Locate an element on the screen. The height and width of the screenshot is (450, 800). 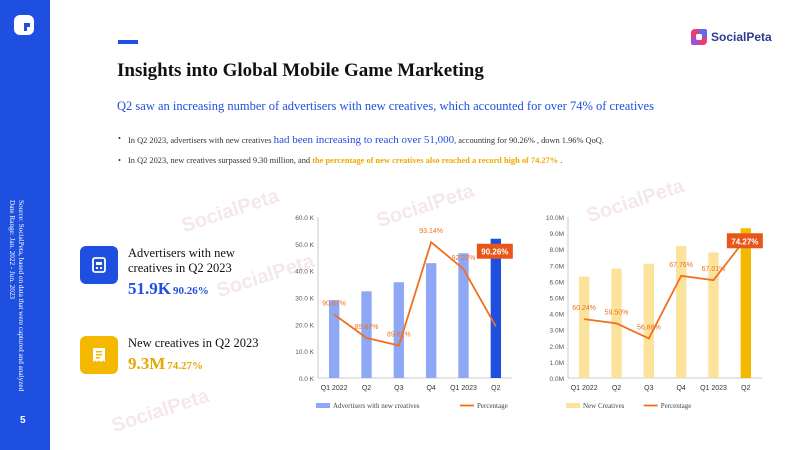
stat-value: 9.3M is located at coordinates (147, 363).